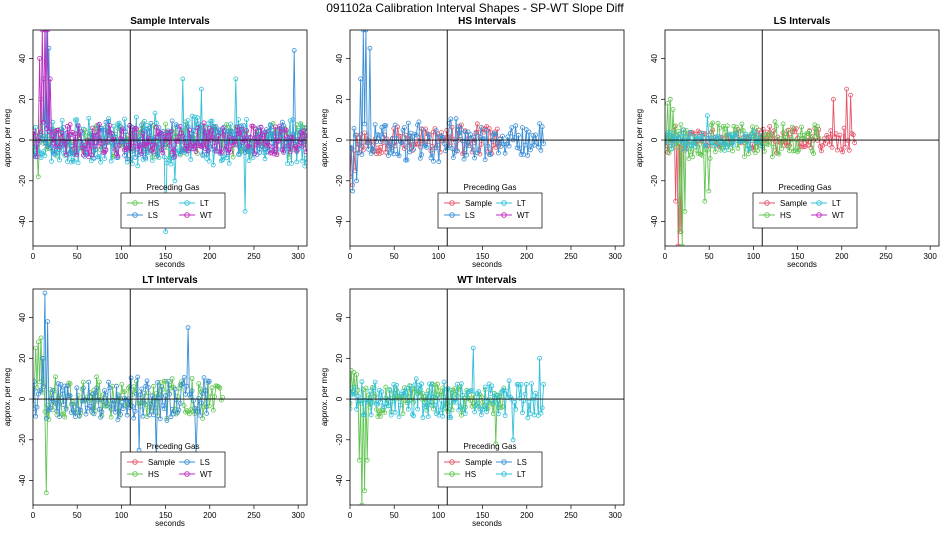 This screenshot has height=555, width=950. What do you see at coordinates (153, 203) in the screenshot?
I see `legend-label: HS` at bounding box center [153, 203].